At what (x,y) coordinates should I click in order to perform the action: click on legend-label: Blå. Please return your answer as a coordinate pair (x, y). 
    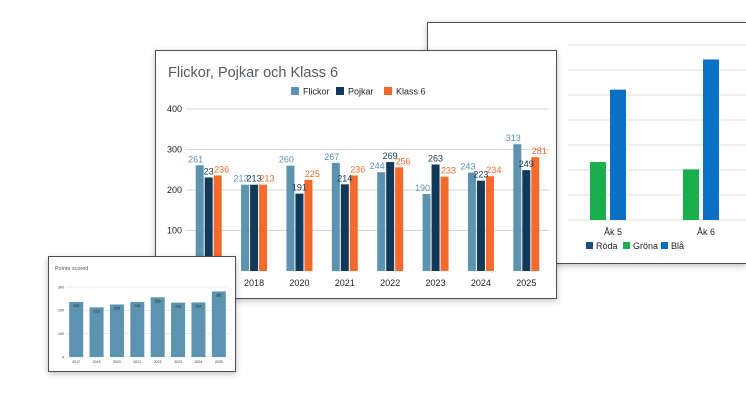
    Looking at the image, I should click on (677, 246).